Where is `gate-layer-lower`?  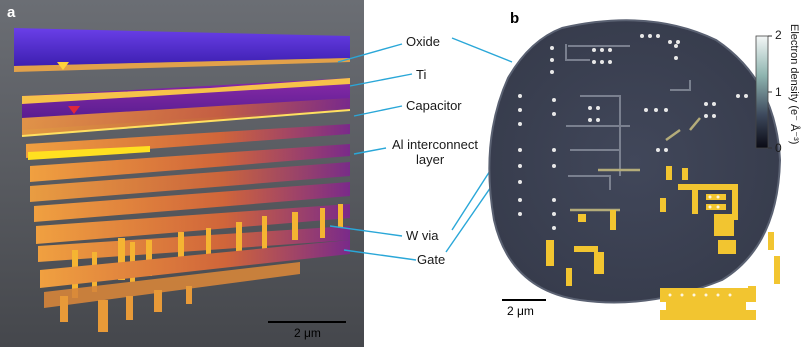
gate-layer-lower is located at coordinates (172, 285).